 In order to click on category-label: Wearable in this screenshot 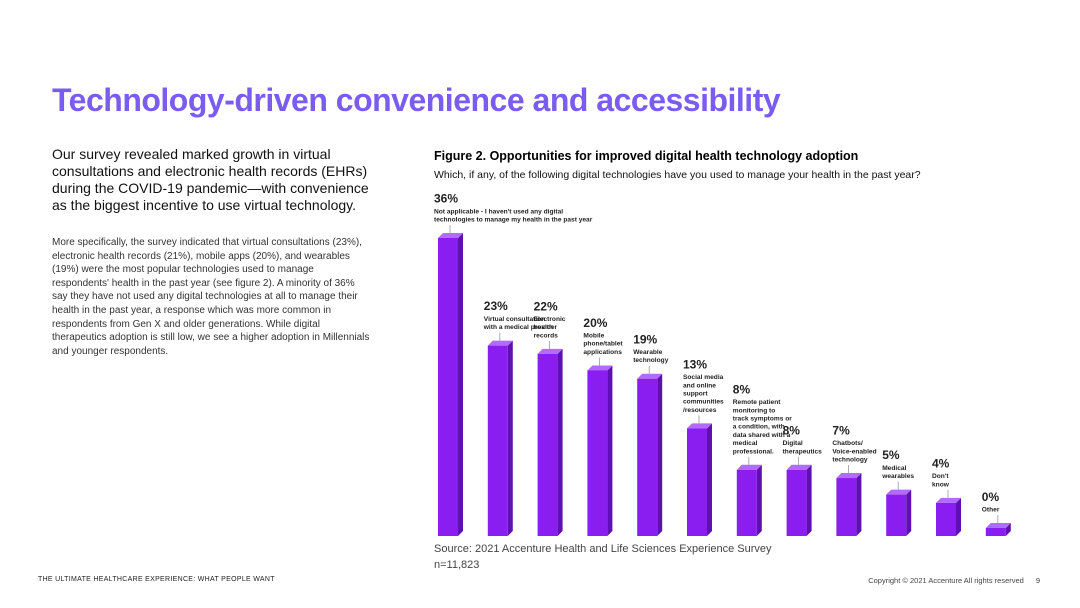, I will do `click(648, 352)`.